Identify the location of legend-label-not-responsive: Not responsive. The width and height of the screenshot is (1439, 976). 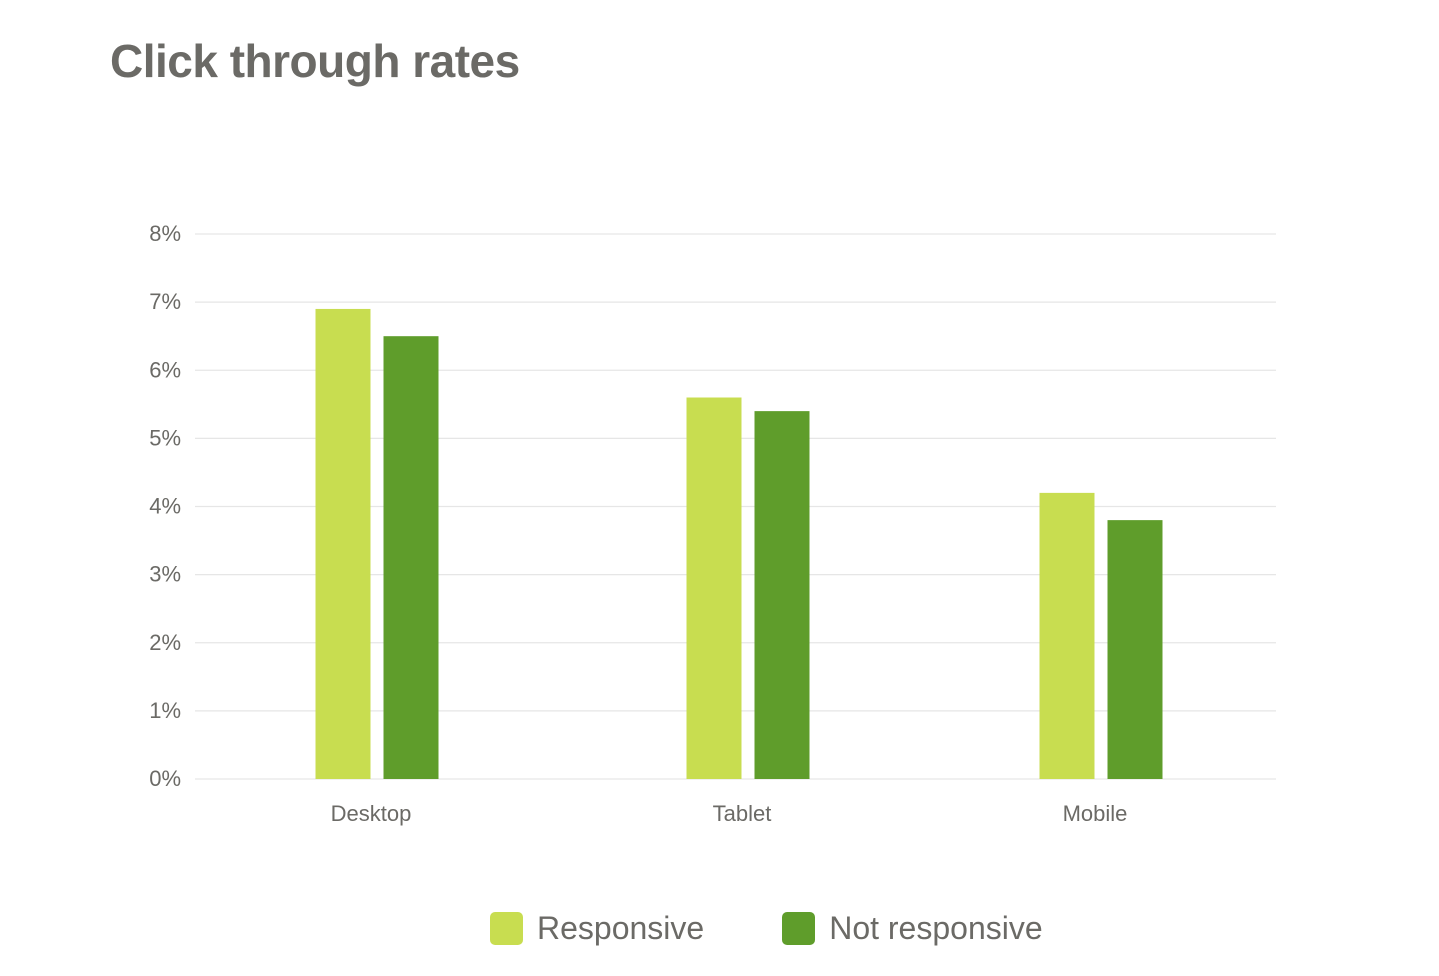
(936, 928).